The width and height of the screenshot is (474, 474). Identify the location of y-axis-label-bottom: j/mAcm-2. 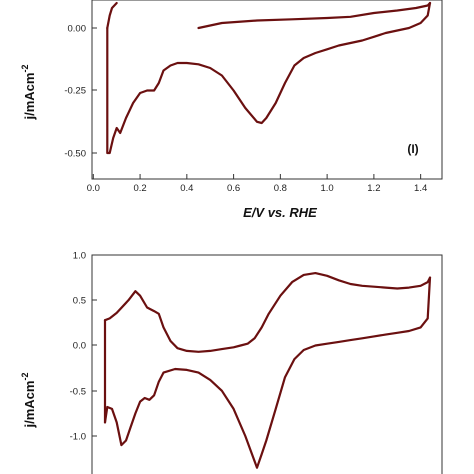
(28, 401).